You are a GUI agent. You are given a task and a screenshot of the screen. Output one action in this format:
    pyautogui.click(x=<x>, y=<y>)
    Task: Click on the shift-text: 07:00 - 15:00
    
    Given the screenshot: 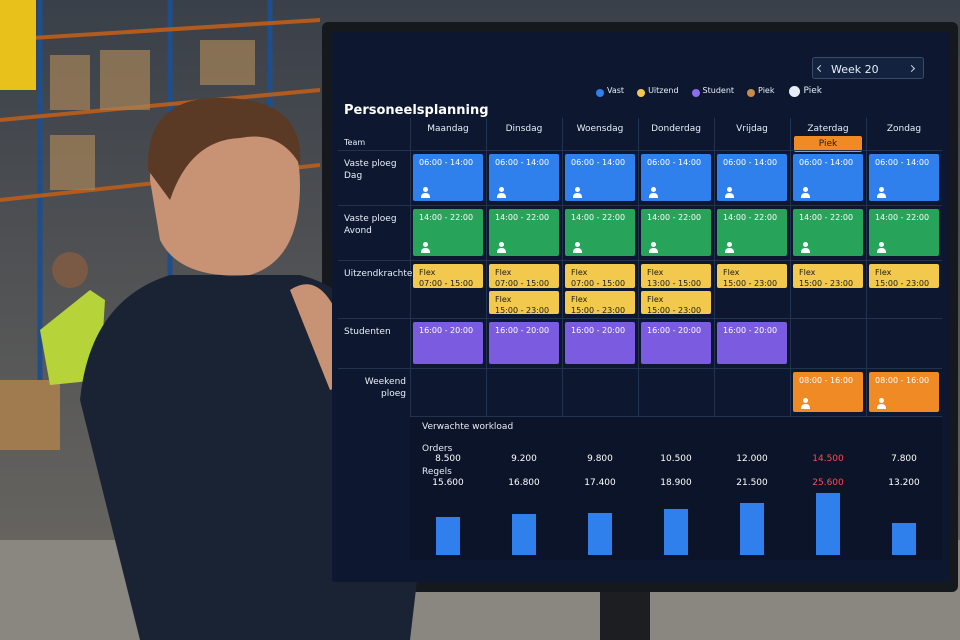 What is the action you would take?
    pyautogui.click(x=598, y=283)
    